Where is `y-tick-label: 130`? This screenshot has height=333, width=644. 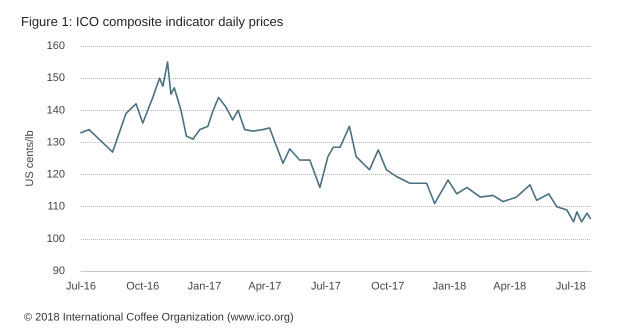
y-tick-label: 130 is located at coordinates (55, 142).